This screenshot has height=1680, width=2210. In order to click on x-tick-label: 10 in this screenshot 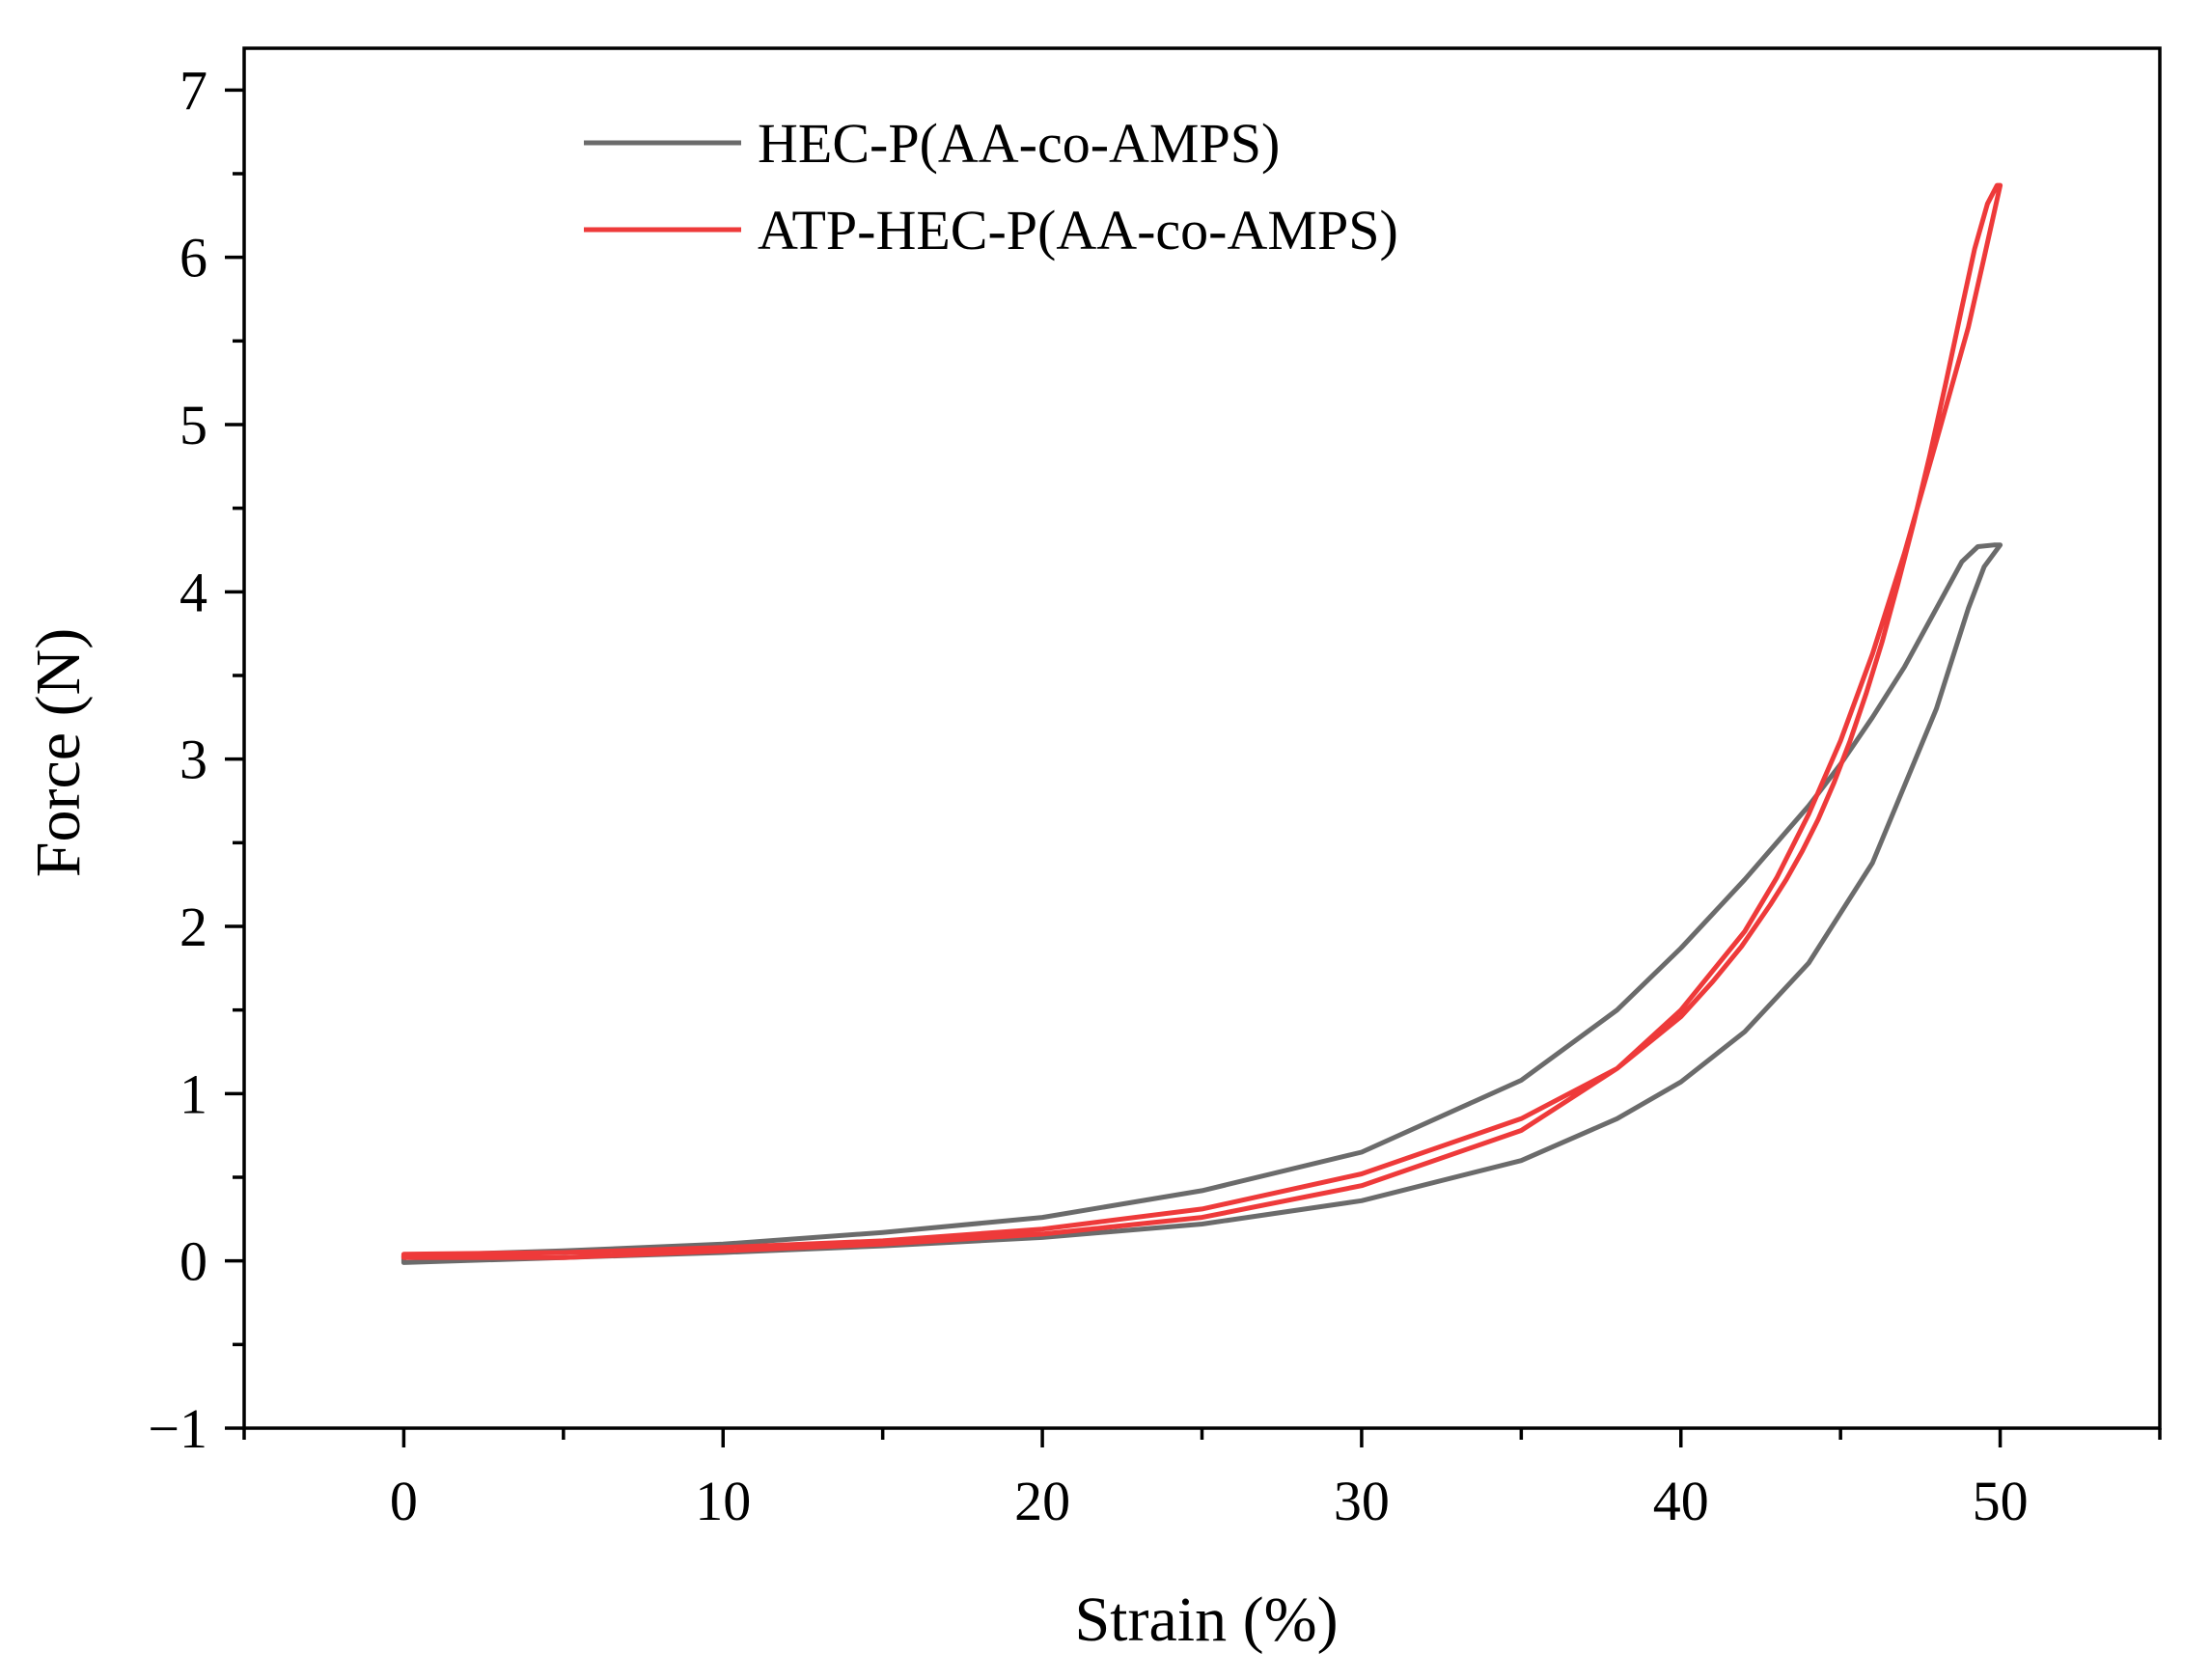, I will do `click(723, 1501)`.